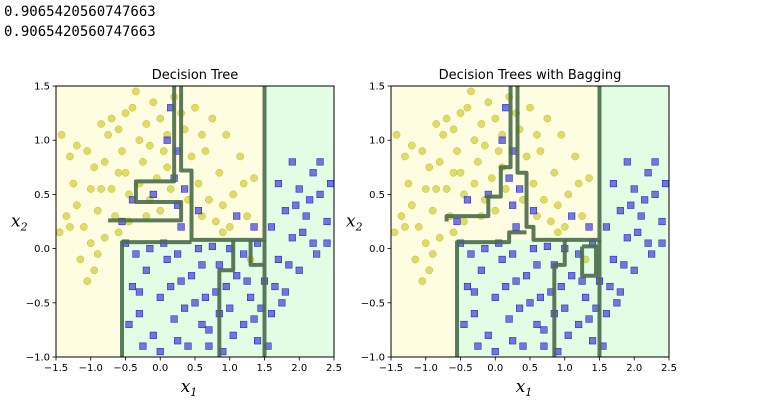 The image size is (780, 420). Describe the element at coordinates (377, 87) in the screenshot. I see `y-tick-label: 1.5` at that location.